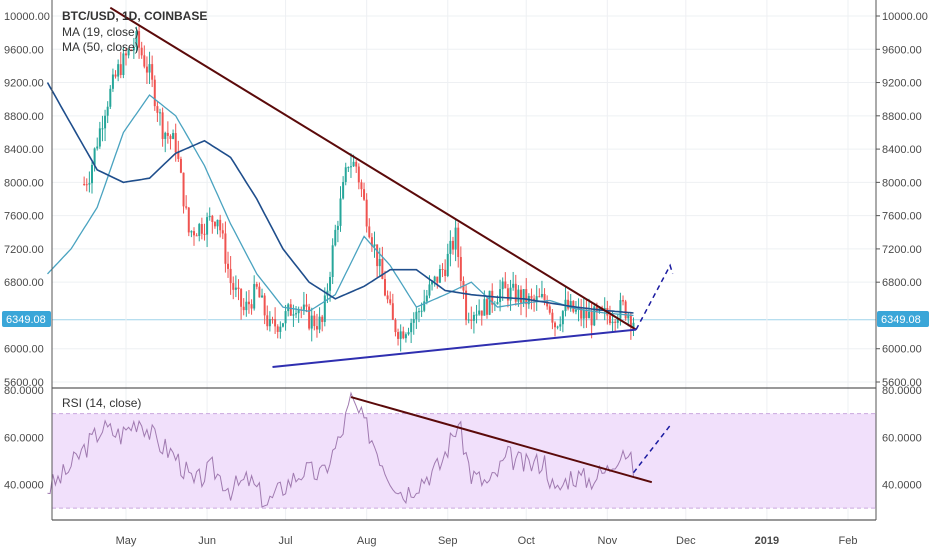 This screenshot has width=932, height=550. I want to click on svg-text: 6349.08, so click(901, 320).